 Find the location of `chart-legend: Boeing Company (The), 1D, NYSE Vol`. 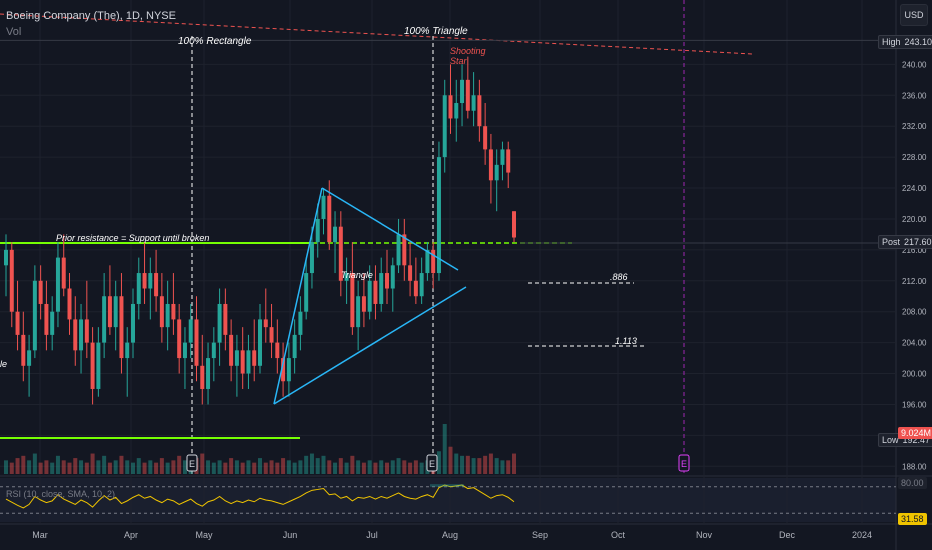

chart-legend: Boeing Company (The), 1D, NYSE Vol is located at coordinates (91, 24).